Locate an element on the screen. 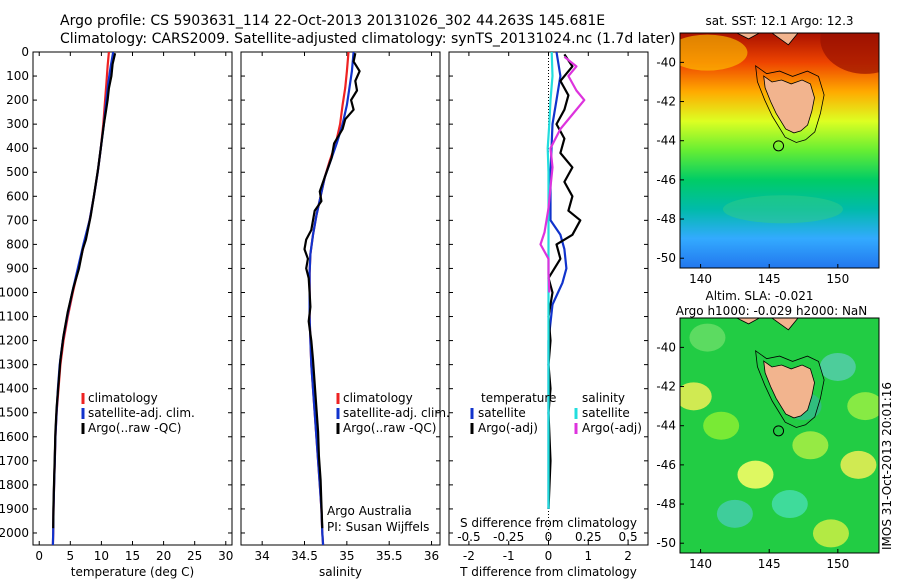 The width and height of the screenshot is (900, 580). salinity-series-group is located at coordinates (332, 298).